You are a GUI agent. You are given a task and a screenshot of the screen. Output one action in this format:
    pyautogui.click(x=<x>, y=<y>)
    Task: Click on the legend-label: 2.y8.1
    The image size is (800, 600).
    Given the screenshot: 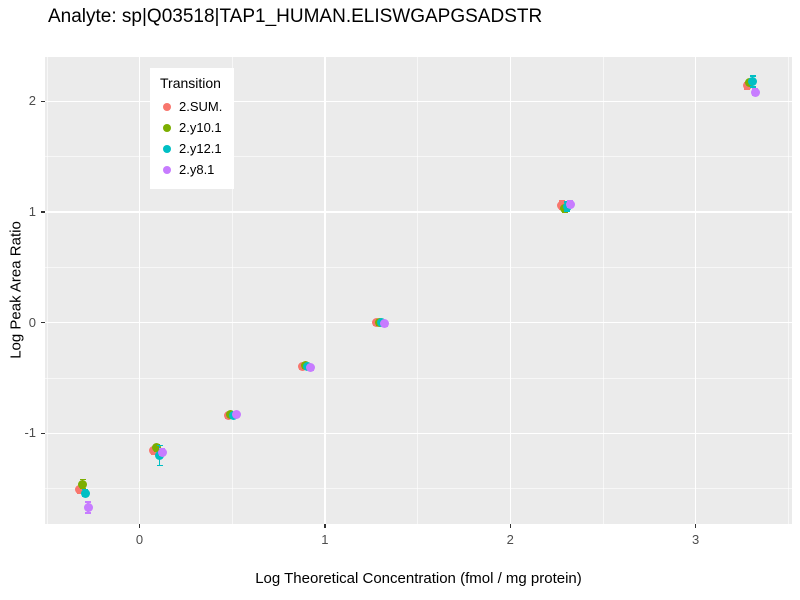 What is the action you would take?
    pyautogui.click(x=197, y=169)
    